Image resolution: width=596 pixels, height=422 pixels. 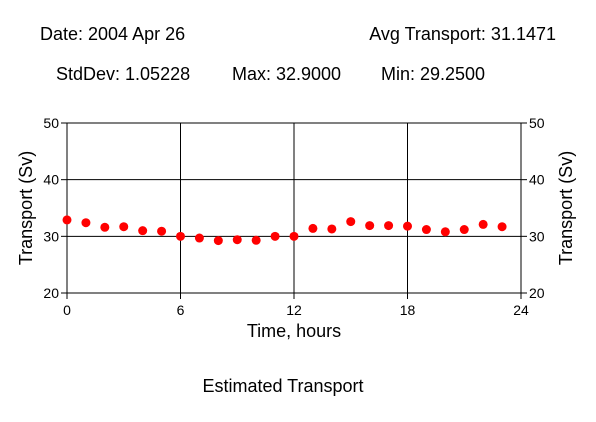 What do you see at coordinates (67, 310) in the screenshot?
I see `x-tick-label: 0` at bounding box center [67, 310].